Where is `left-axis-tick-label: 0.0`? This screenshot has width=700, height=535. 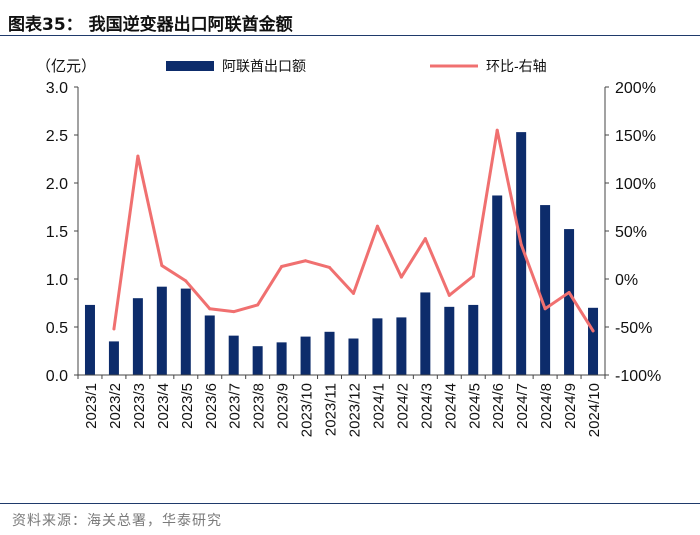 left-axis-tick-label: 0.0 is located at coordinates (57, 376).